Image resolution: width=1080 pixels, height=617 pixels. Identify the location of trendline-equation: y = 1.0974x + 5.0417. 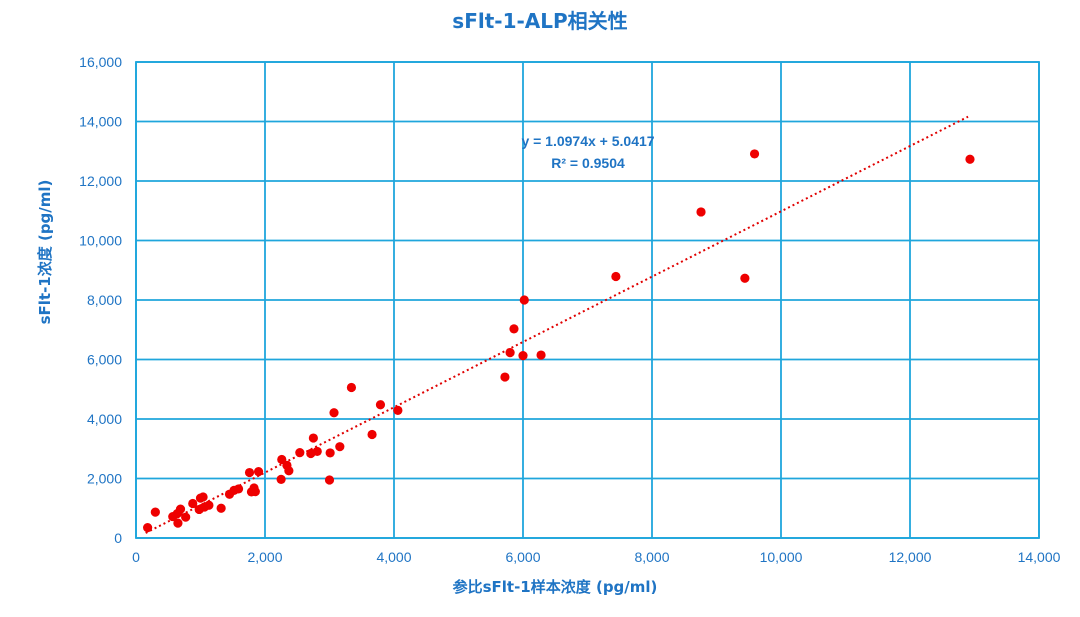
(587, 141).